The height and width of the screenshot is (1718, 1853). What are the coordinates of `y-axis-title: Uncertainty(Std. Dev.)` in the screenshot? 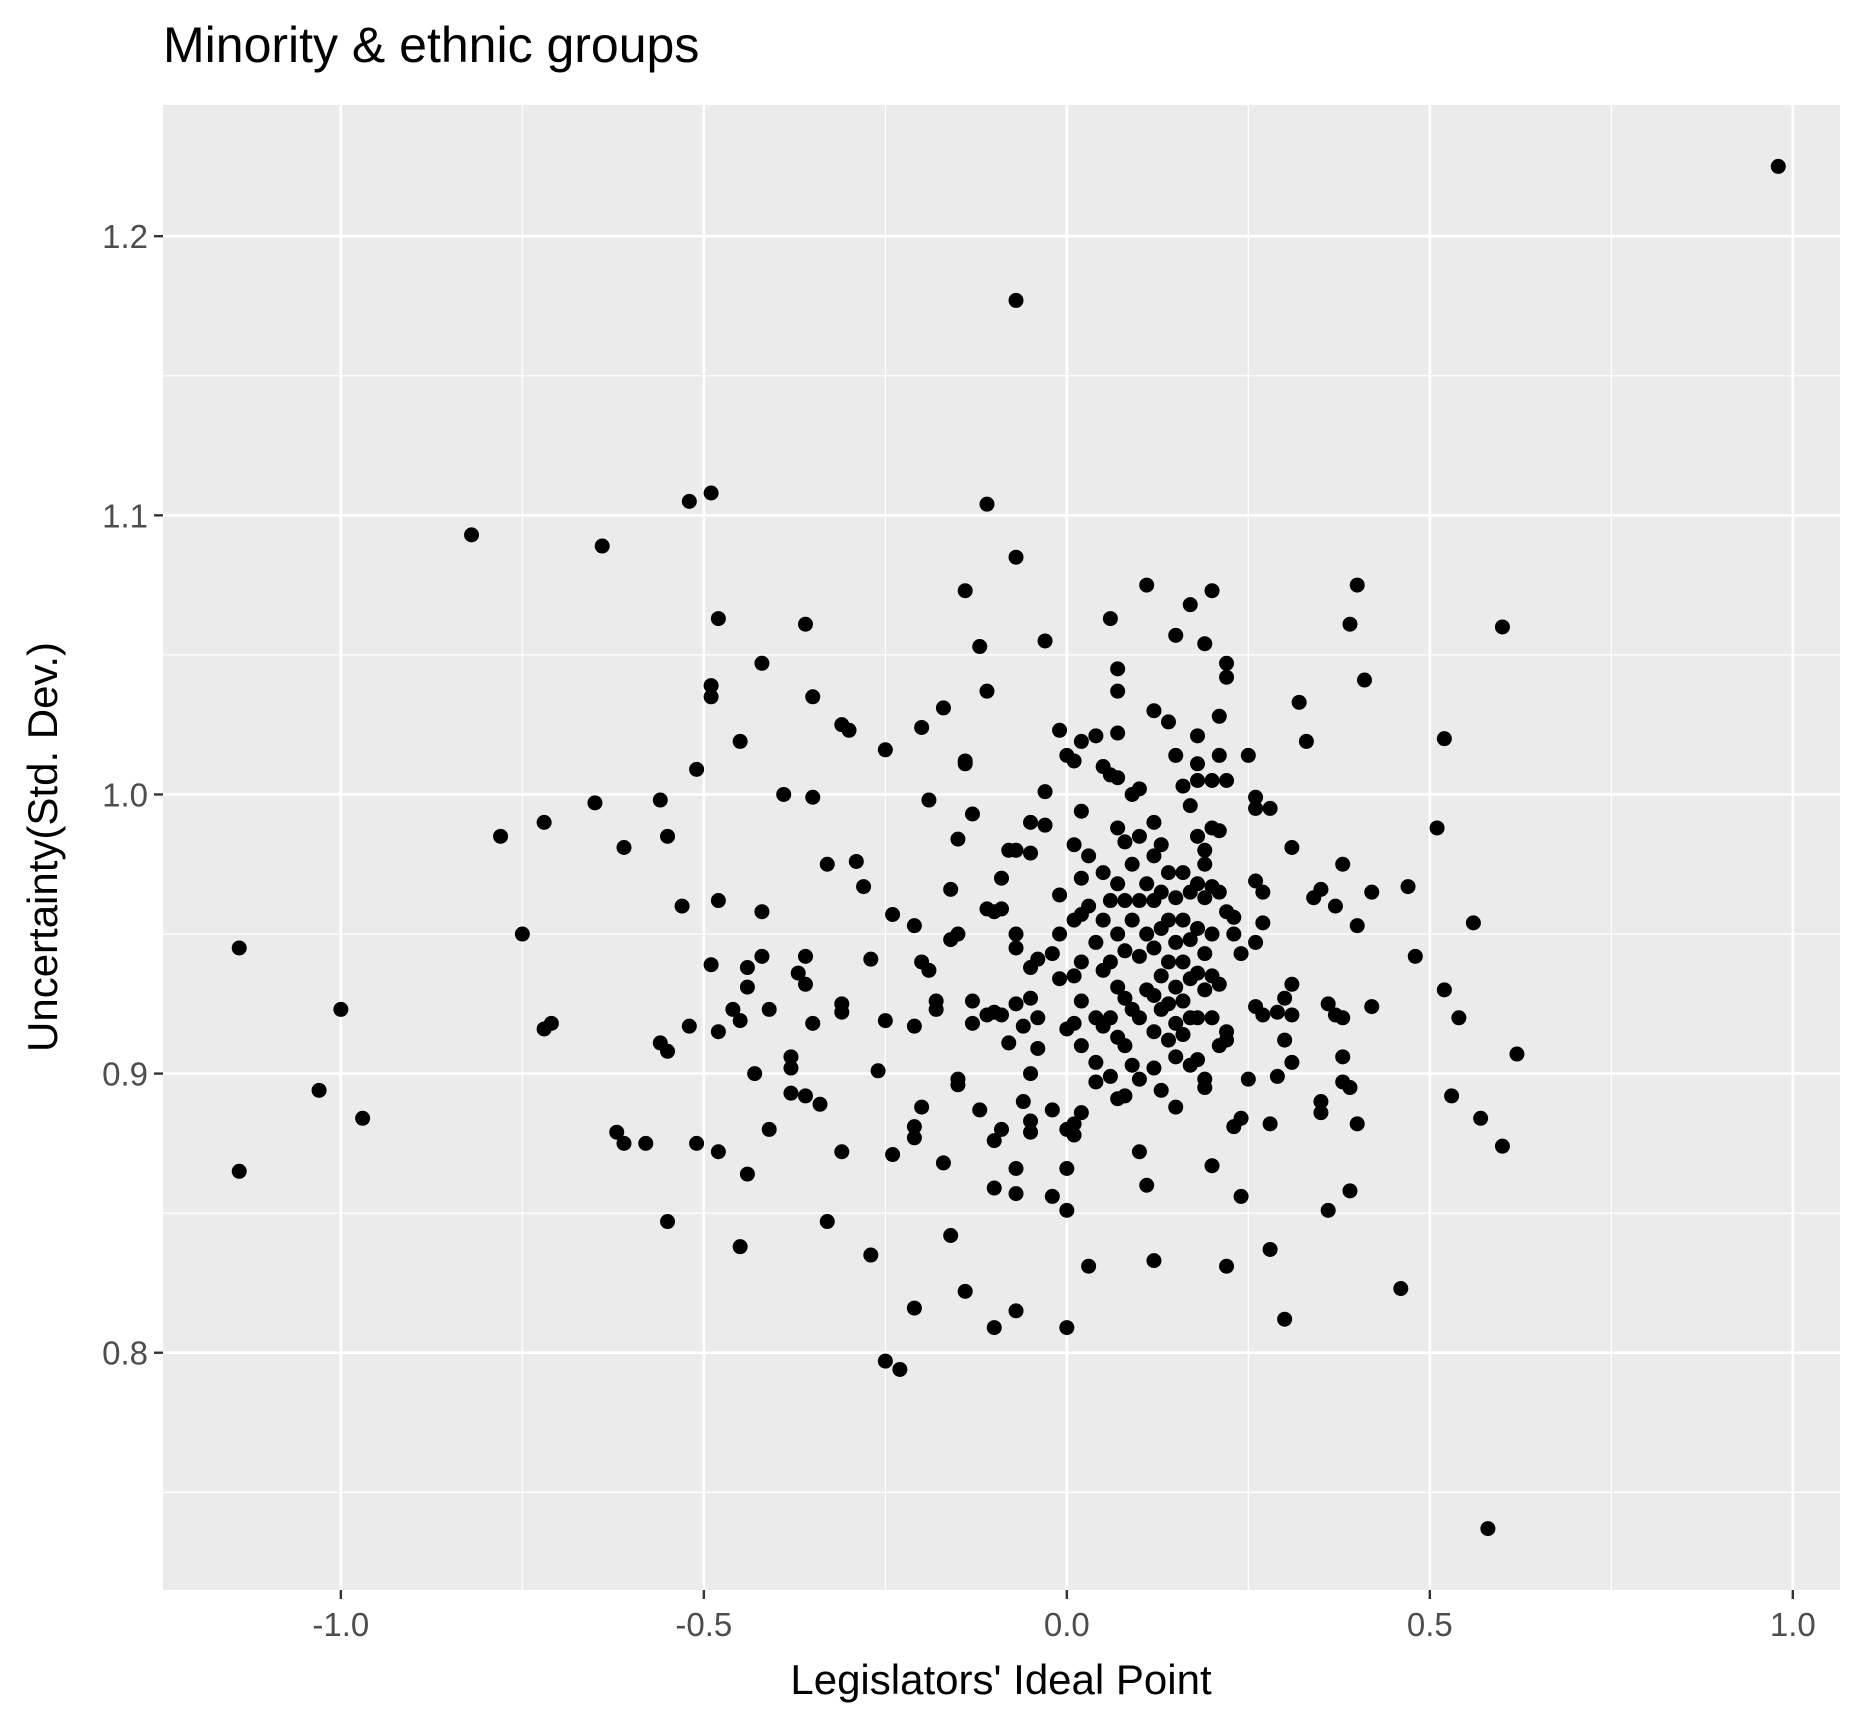 It's located at (42, 847).